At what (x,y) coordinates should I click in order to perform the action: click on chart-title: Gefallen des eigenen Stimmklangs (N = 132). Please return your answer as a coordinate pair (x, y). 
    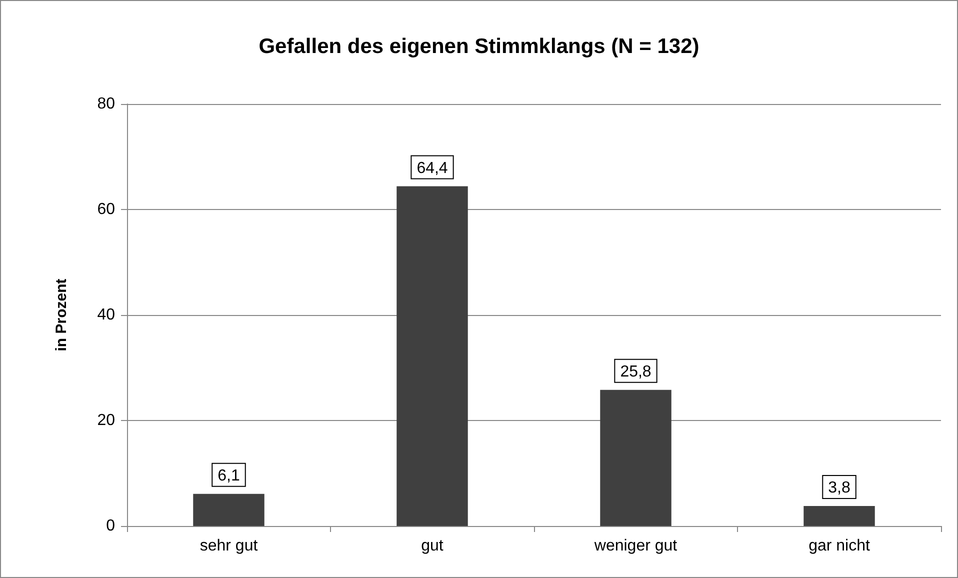
    Looking at the image, I should click on (479, 46).